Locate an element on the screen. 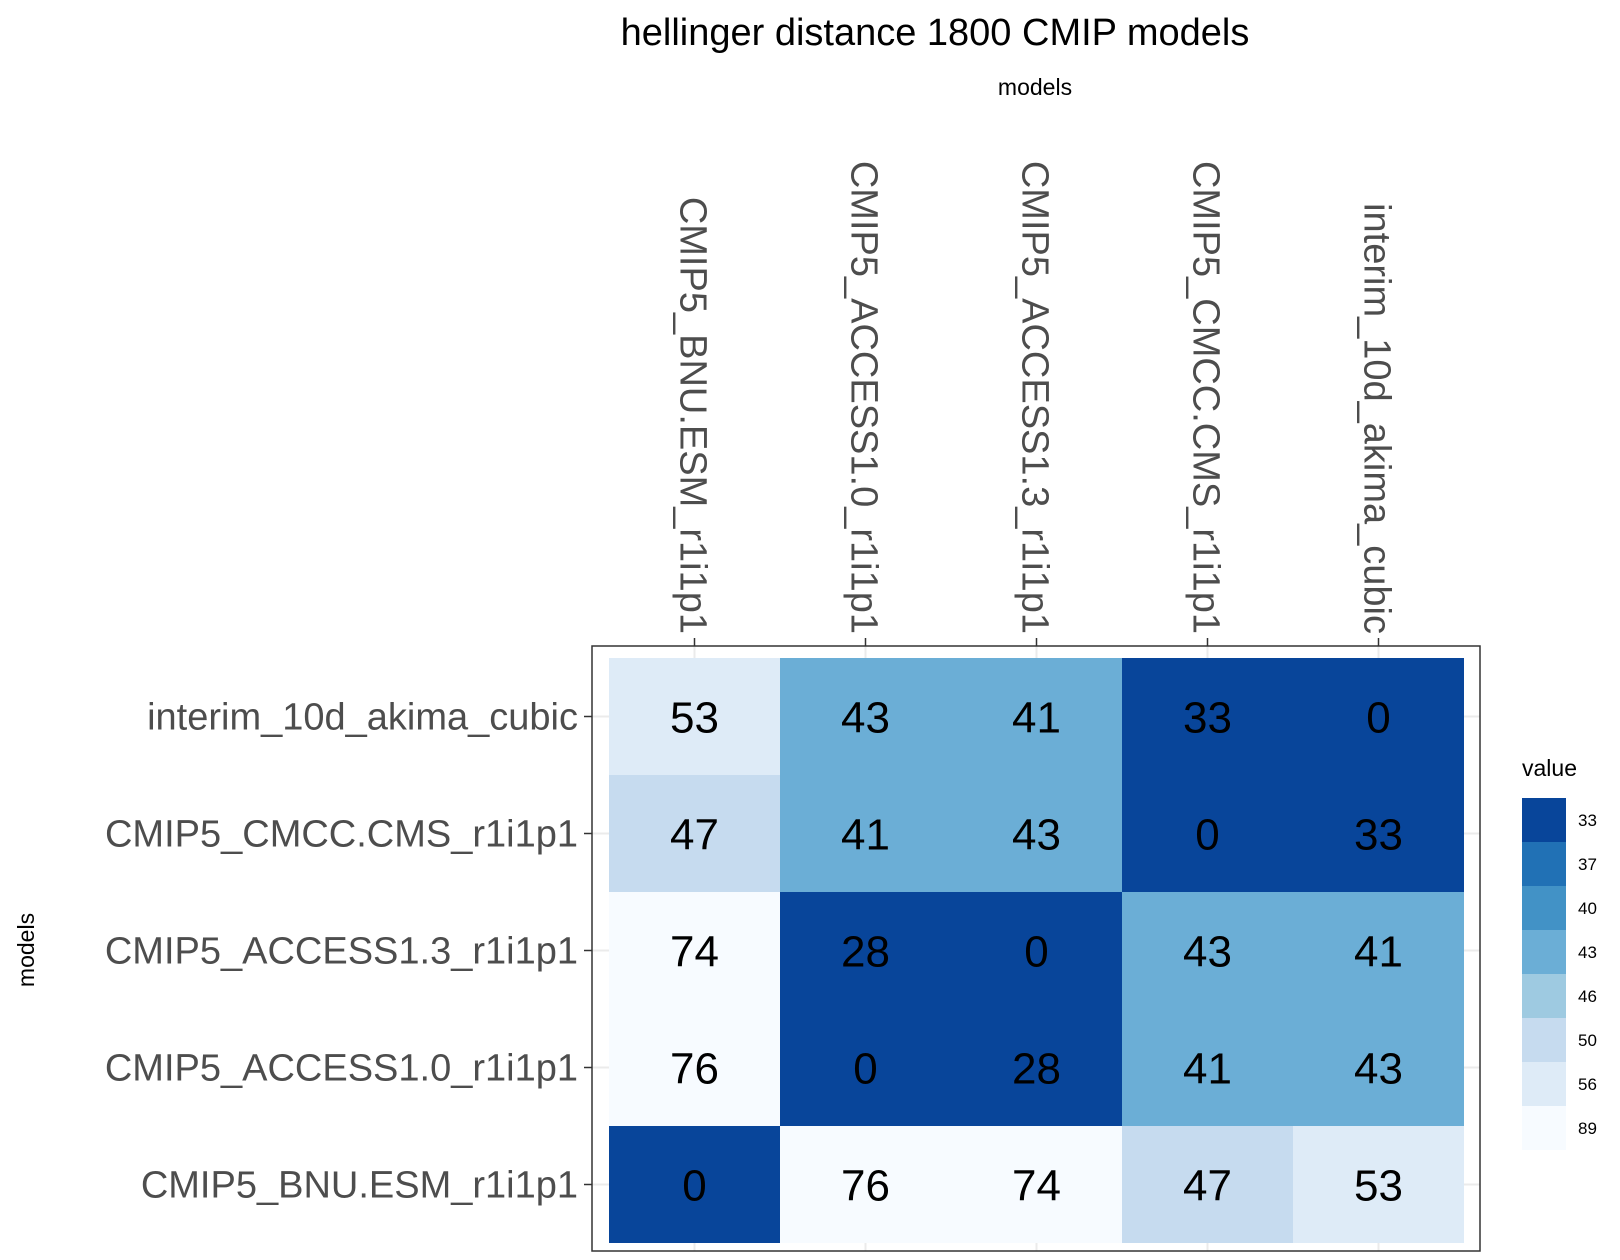 This screenshot has height=1260, width=1620. x-tick-label: CMIP5_ACCESS1.0_r1i1p1 is located at coordinates (864, 397).